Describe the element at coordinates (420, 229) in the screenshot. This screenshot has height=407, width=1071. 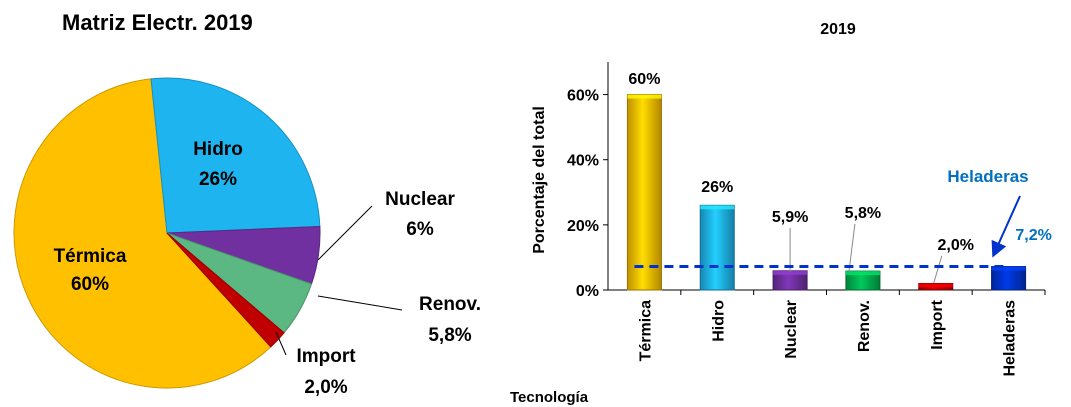
I see `pie-value-nuclear: 6%` at that location.